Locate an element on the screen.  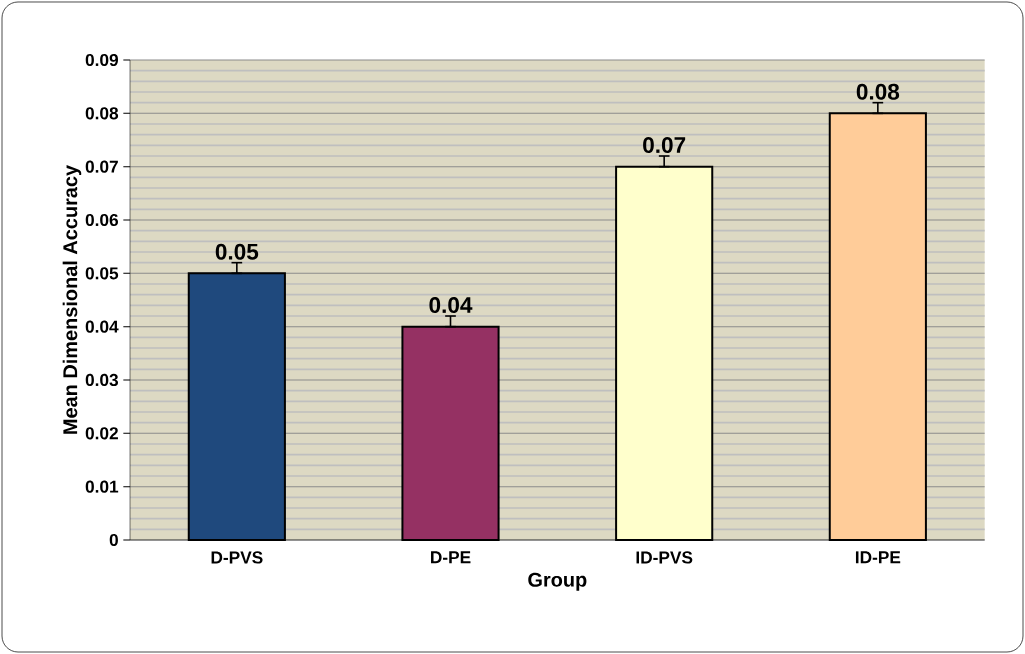
data-label: 0.04 is located at coordinates (451, 305).